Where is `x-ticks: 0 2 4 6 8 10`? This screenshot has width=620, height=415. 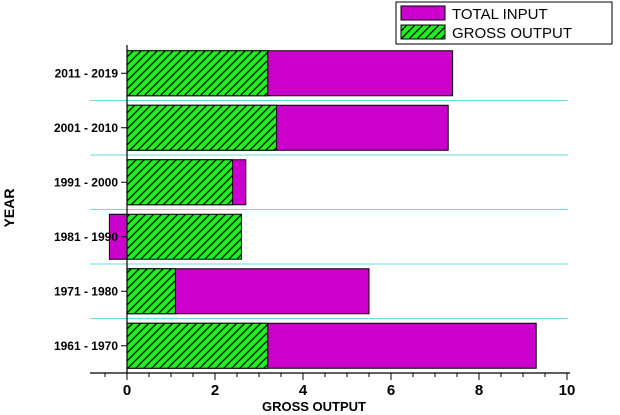
x-ticks: 0 2 4 6 8 10 is located at coordinates (340, 386).